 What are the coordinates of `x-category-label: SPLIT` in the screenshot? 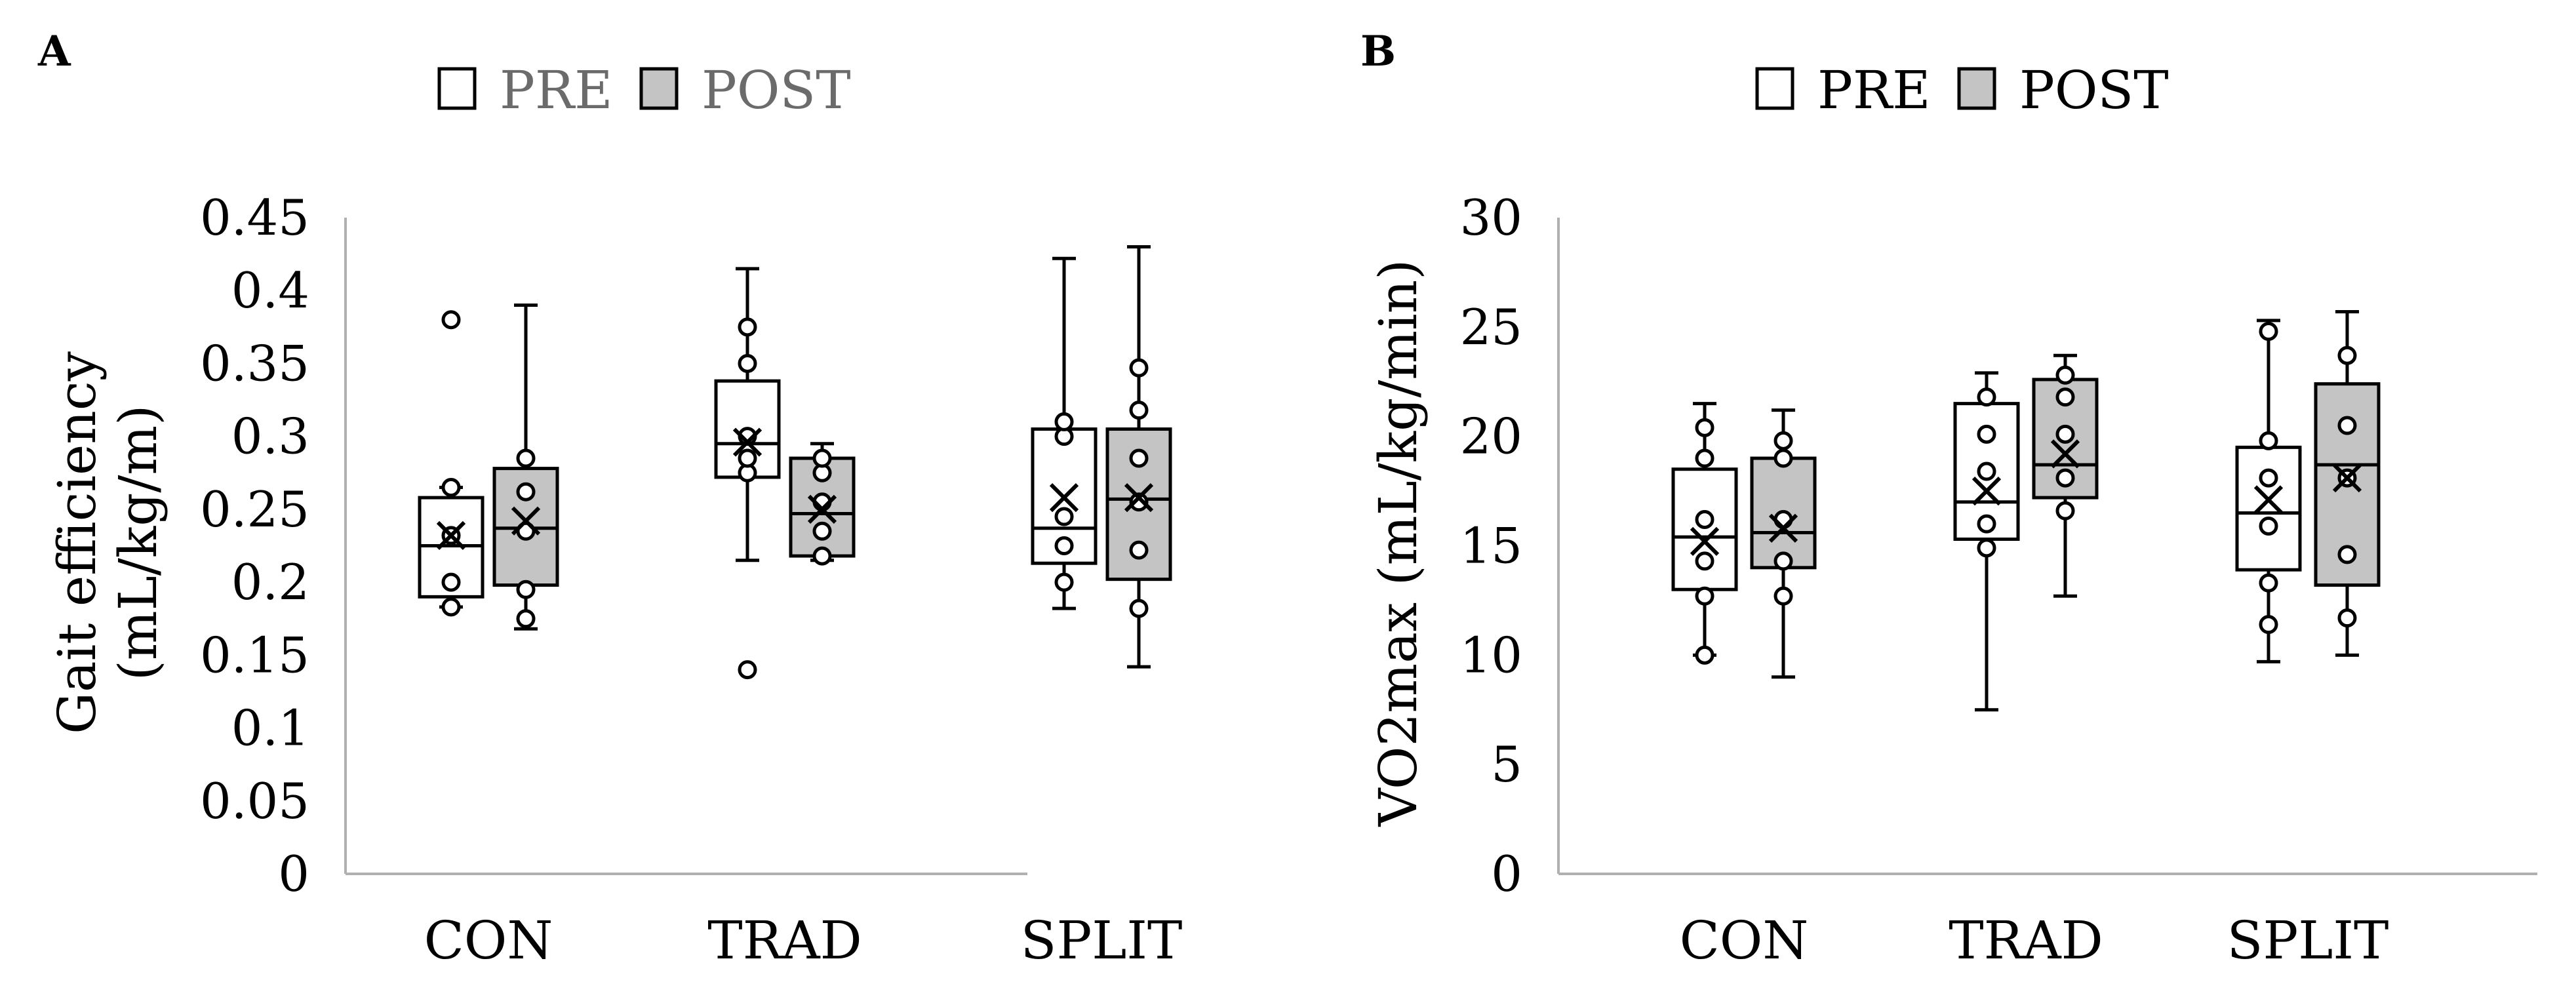 It's located at (1102, 940).